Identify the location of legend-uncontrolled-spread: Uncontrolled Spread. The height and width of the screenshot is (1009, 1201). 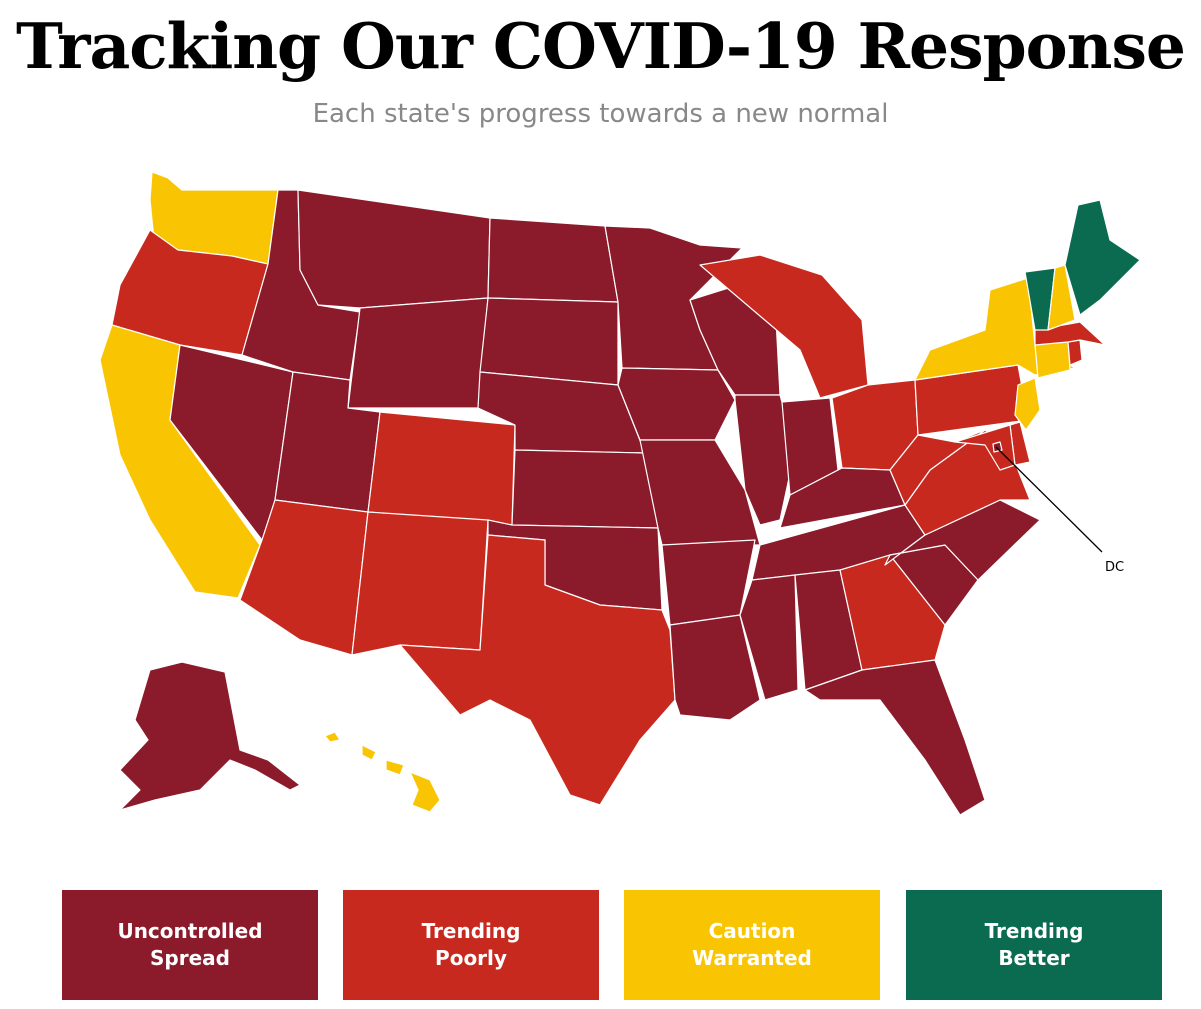
(190, 945).